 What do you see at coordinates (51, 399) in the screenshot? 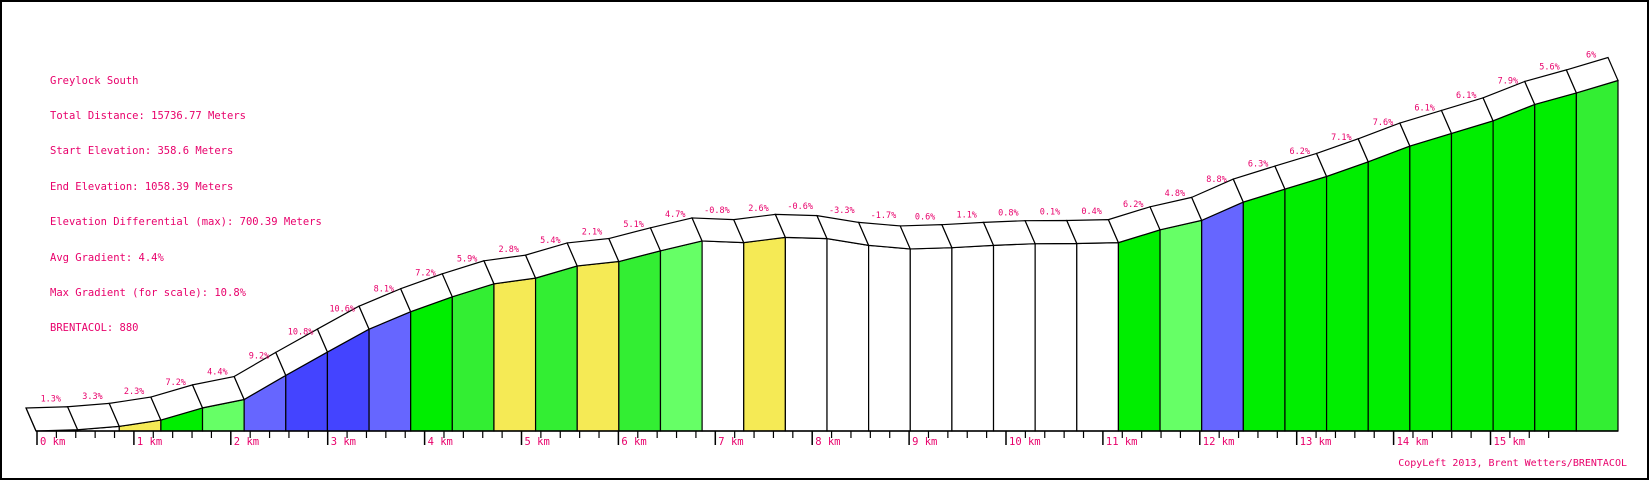
I see `gradient-label: 1.3%` at bounding box center [51, 399].